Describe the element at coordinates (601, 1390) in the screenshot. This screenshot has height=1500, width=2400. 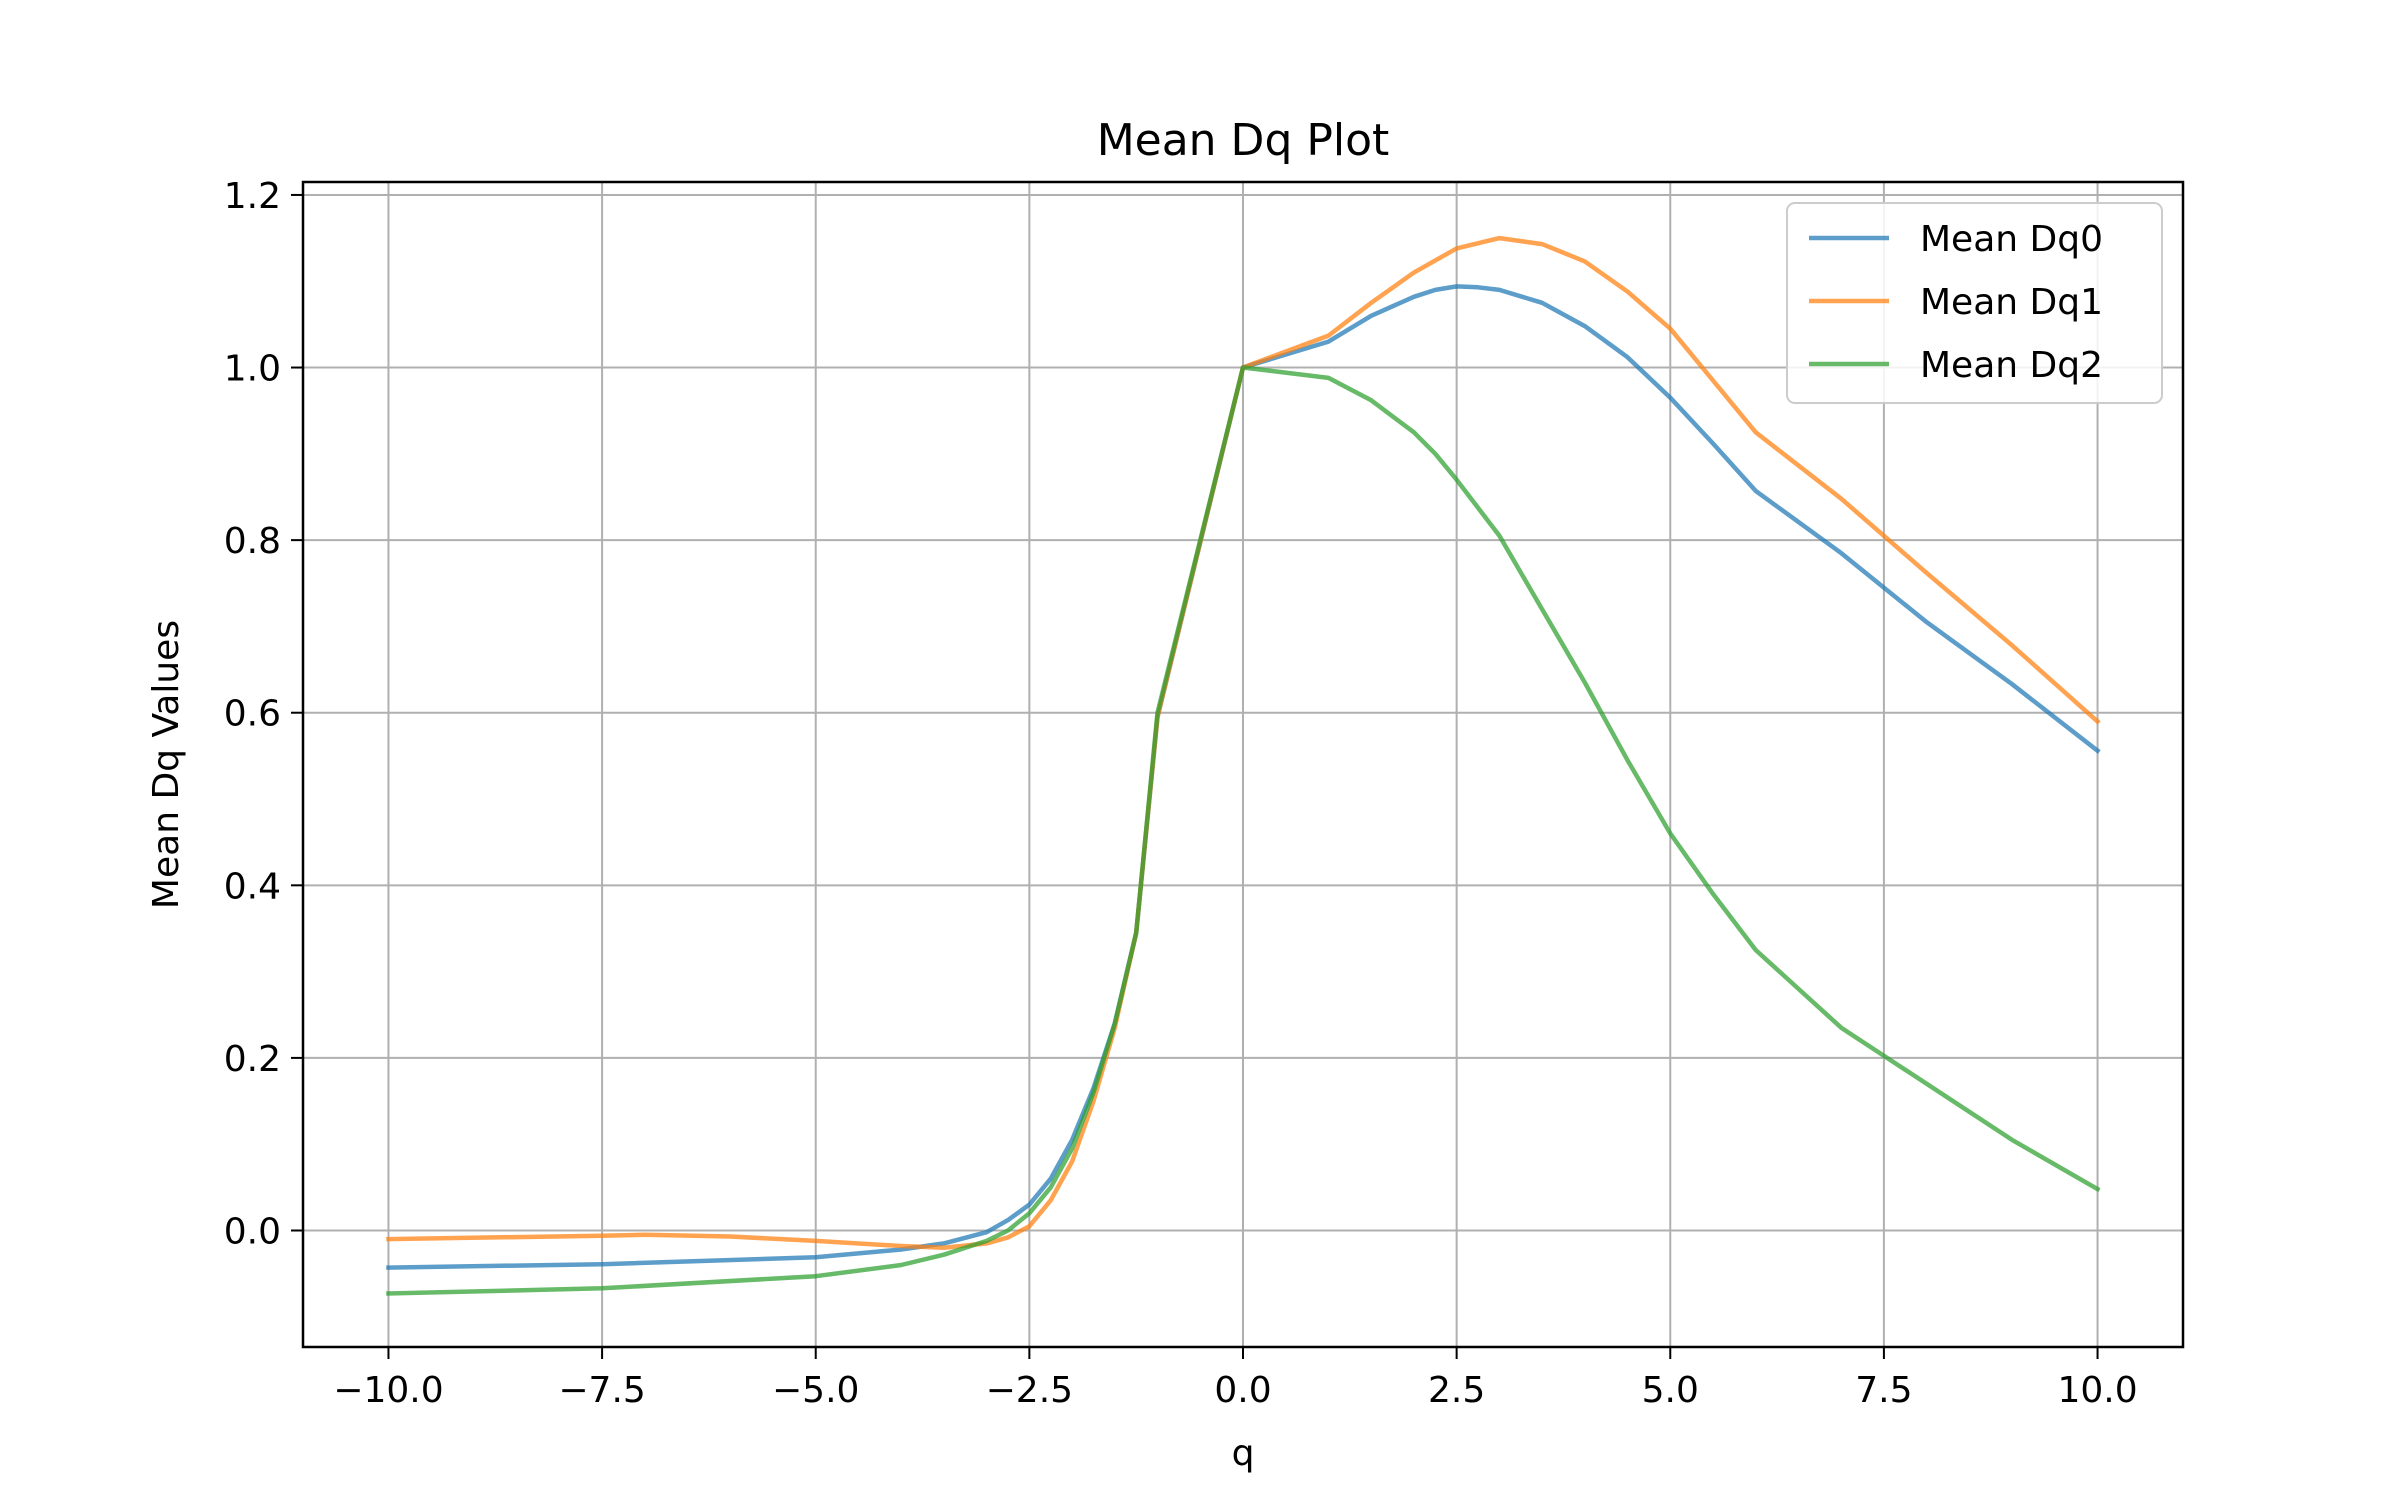
I see `x-tick-label: −7.5` at that location.